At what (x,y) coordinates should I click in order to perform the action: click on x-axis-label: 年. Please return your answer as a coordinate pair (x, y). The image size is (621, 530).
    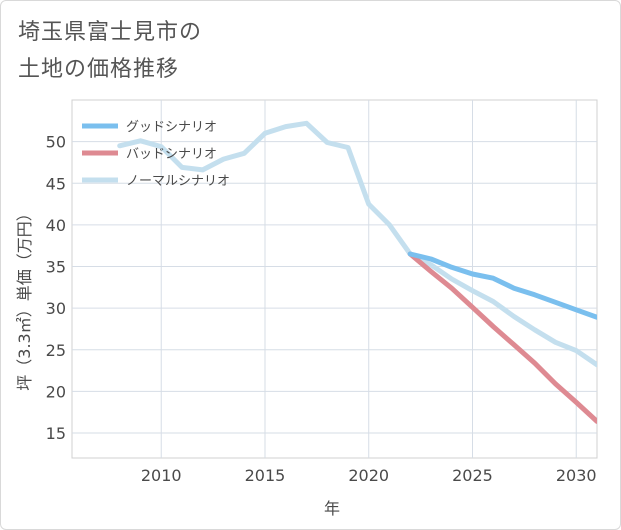
    Looking at the image, I should click on (332, 508).